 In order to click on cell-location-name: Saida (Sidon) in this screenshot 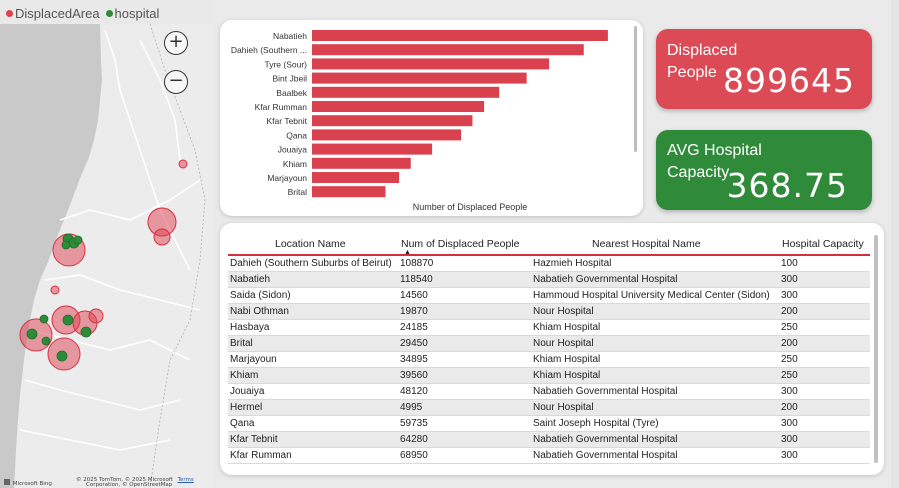, I will do `click(313, 295)`.